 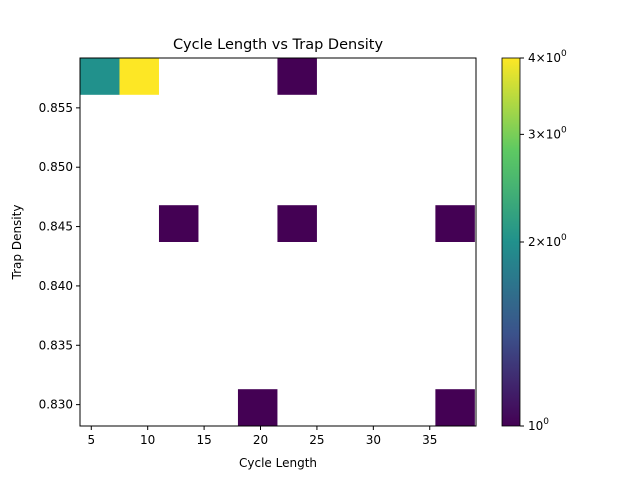 What do you see at coordinates (316, 440) in the screenshot?
I see `x-tick-label: 25` at bounding box center [316, 440].